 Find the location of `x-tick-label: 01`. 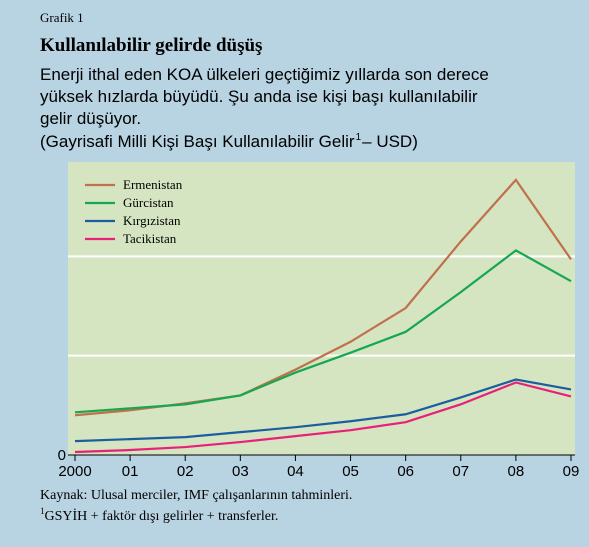

x-tick-label: 01 is located at coordinates (130, 471).